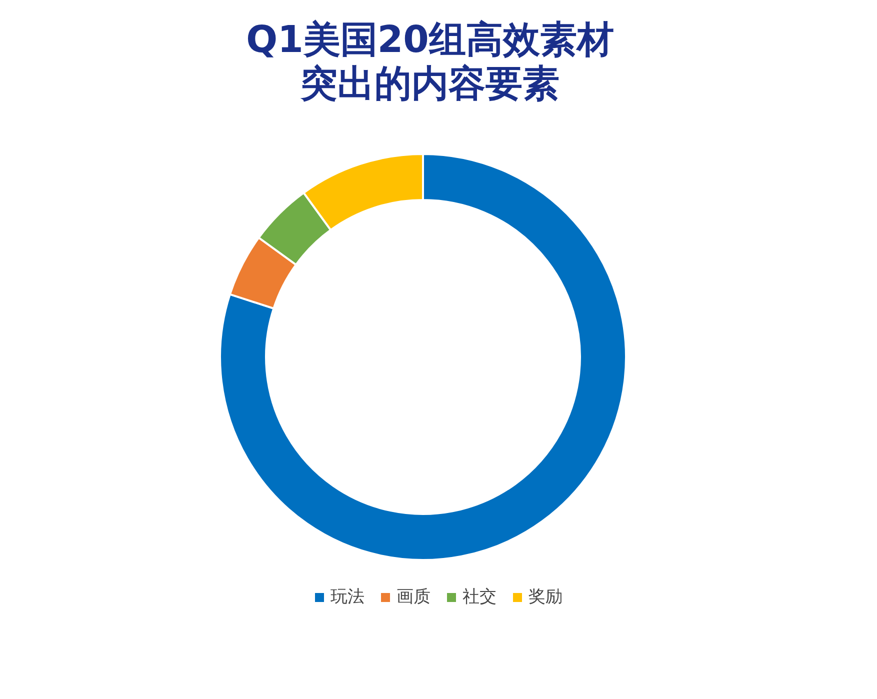 This screenshot has height=699, width=877. What do you see at coordinates (347, 597) in the screenshot?
I see `legend-label: 玩法` at bounding box center [347, 597].